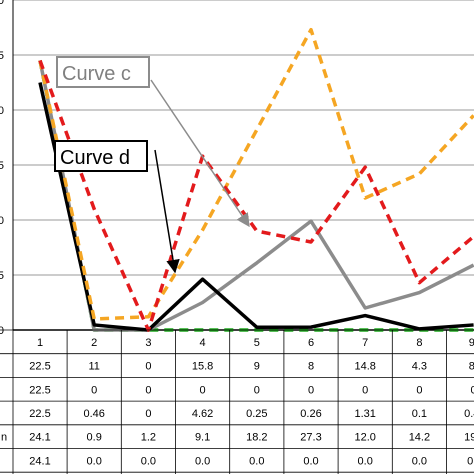 Image resolution: width=474 pixels, height=474 pixels. Describe the element at coordinates (364, 367) in the screenshot. I see `table-cell: 14.8` at that location.